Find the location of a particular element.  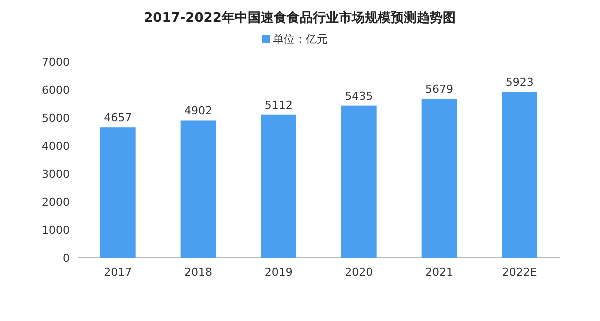

y-tick-label: 0 is located at coordinates (66, 258).